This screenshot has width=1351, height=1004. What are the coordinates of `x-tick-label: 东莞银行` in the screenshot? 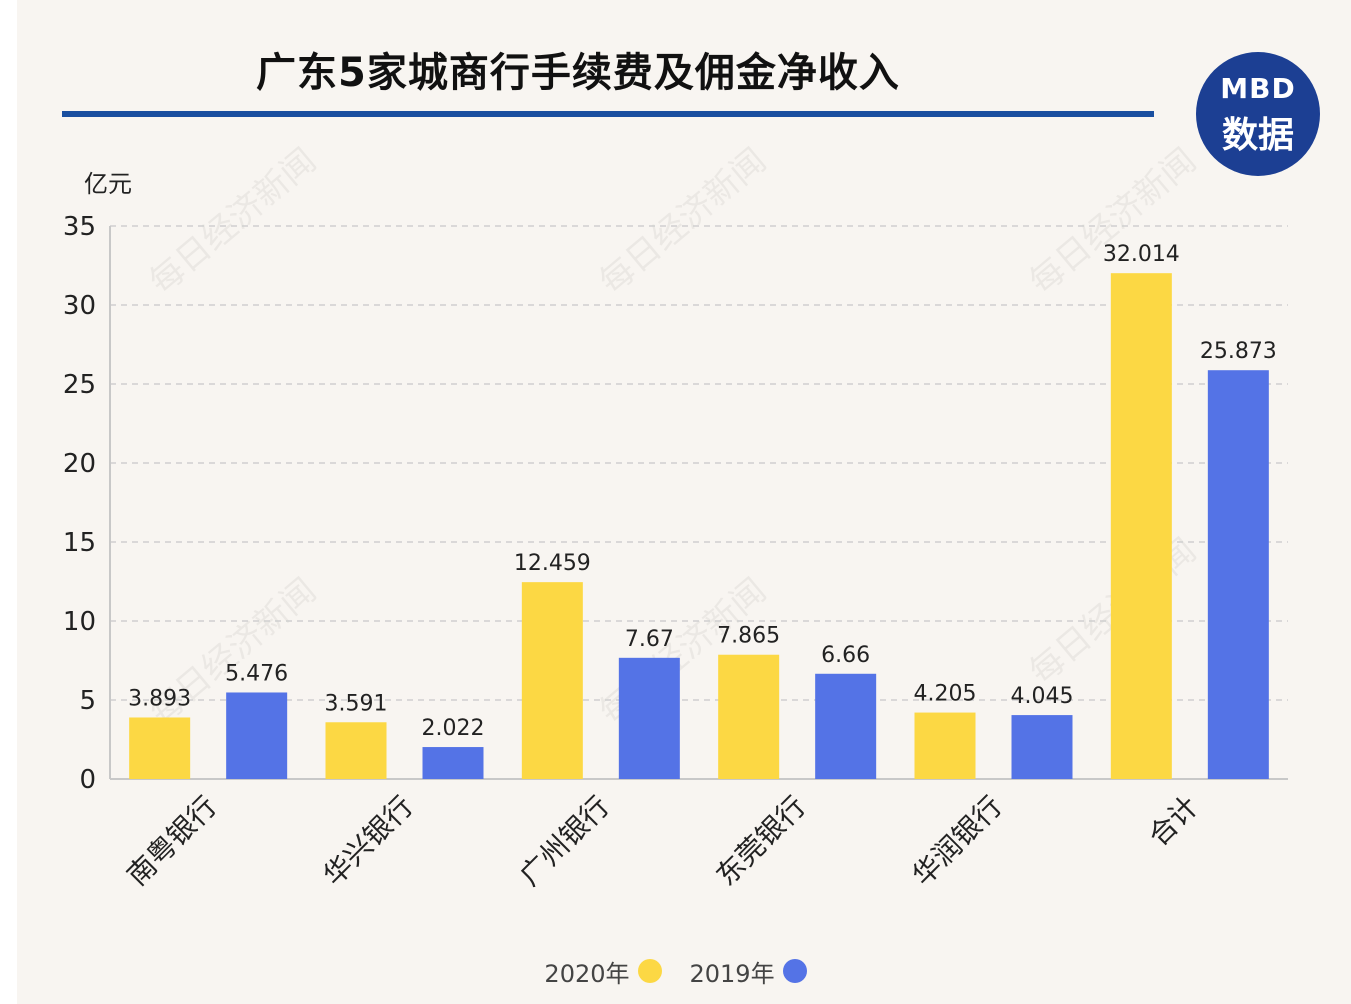 It's located at (761, 841).